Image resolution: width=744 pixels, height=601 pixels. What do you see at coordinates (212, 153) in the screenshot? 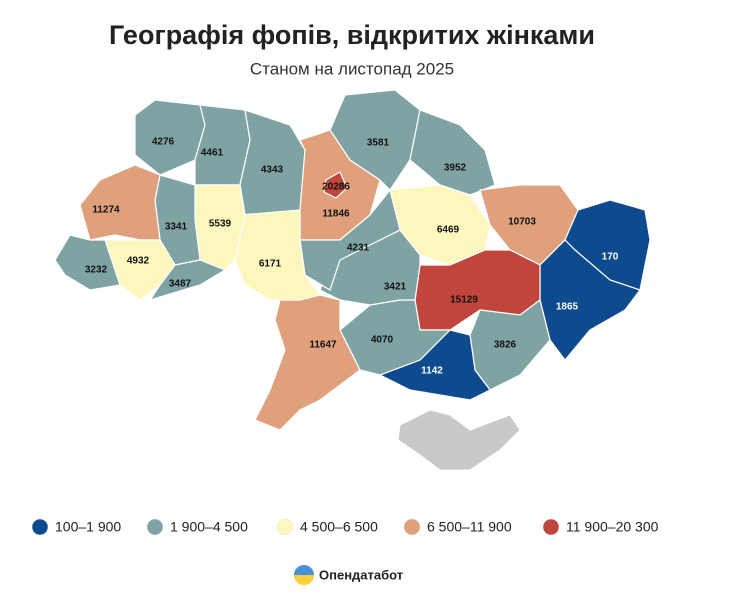
I see `region-value: 4461` at bounding box center [212, 153].